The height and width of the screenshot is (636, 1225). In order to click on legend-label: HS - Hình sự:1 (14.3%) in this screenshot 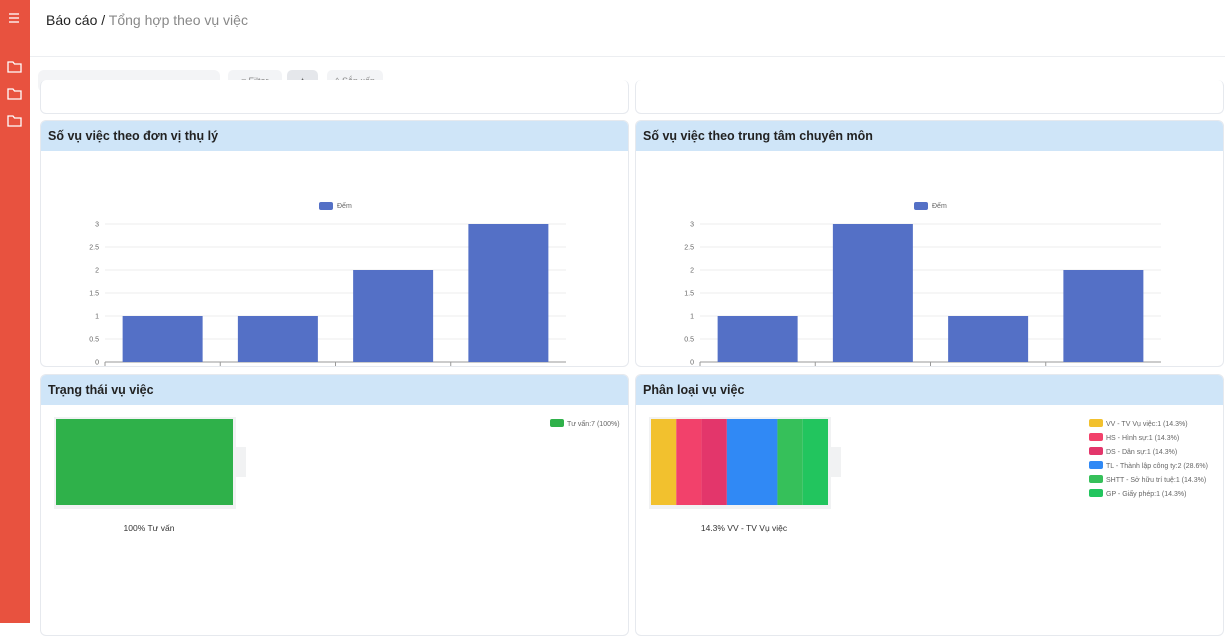, I will do `click(1142, 438)`.